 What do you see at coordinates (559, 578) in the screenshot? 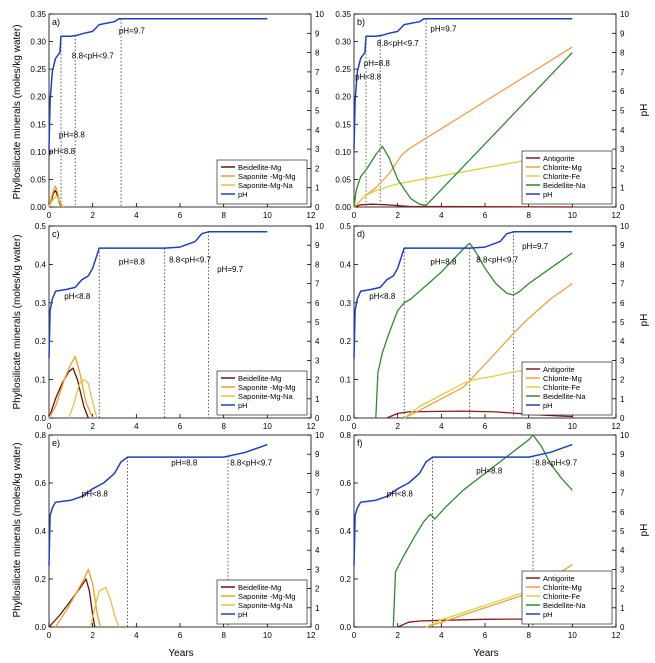
I see `legend-label: Antigorite` at bounding box center [559, 578].